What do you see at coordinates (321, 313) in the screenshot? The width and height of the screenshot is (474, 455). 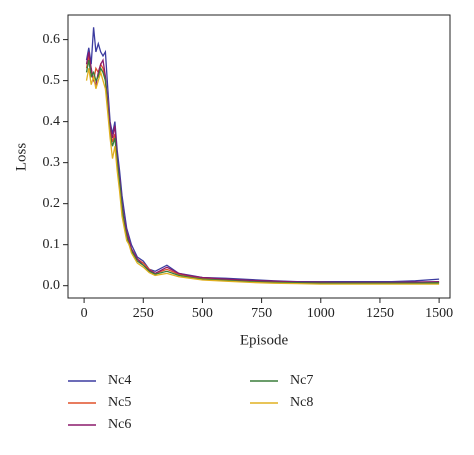 I see `x-tick-label: 1000` at bounding box center [321, 313].